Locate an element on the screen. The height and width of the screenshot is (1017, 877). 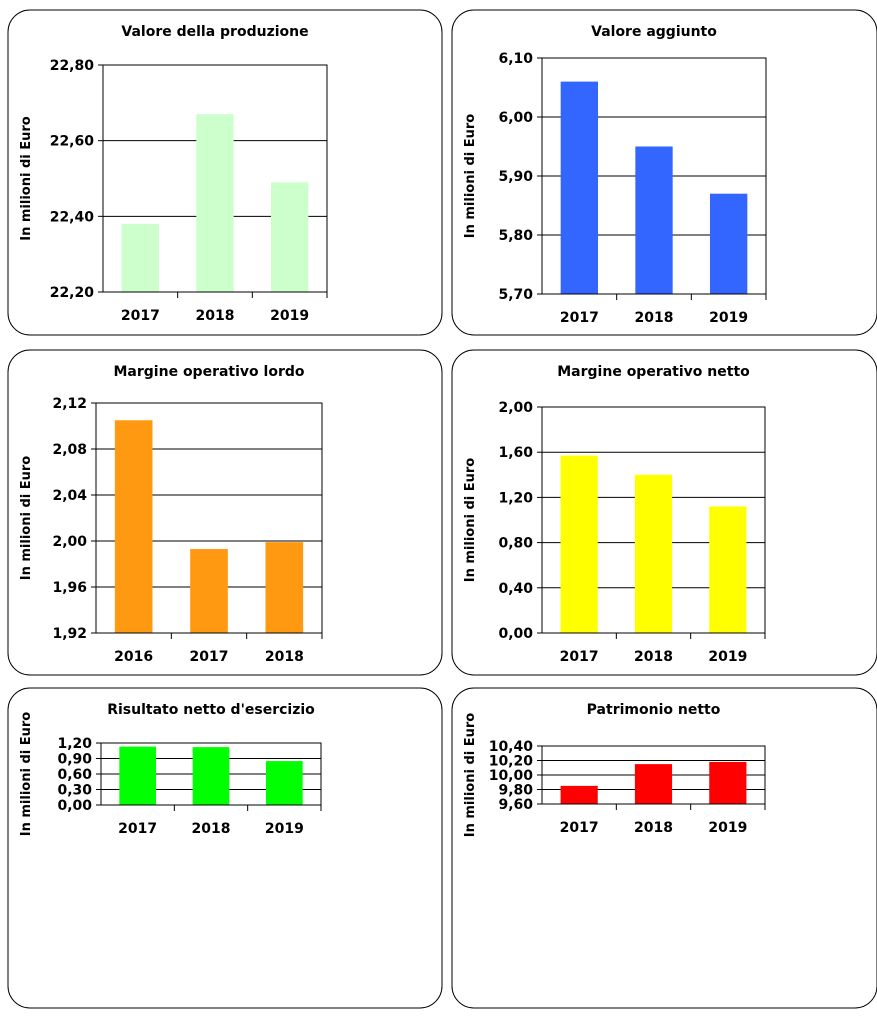
chart-title: Valore aggiunto is located at coordinates (654, 32).